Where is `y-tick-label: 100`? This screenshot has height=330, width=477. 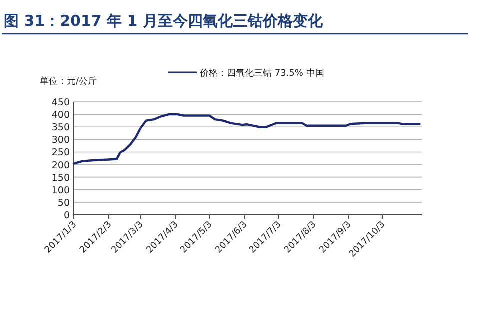
y-tick-label: 100 is located at coordinates (61, 190).